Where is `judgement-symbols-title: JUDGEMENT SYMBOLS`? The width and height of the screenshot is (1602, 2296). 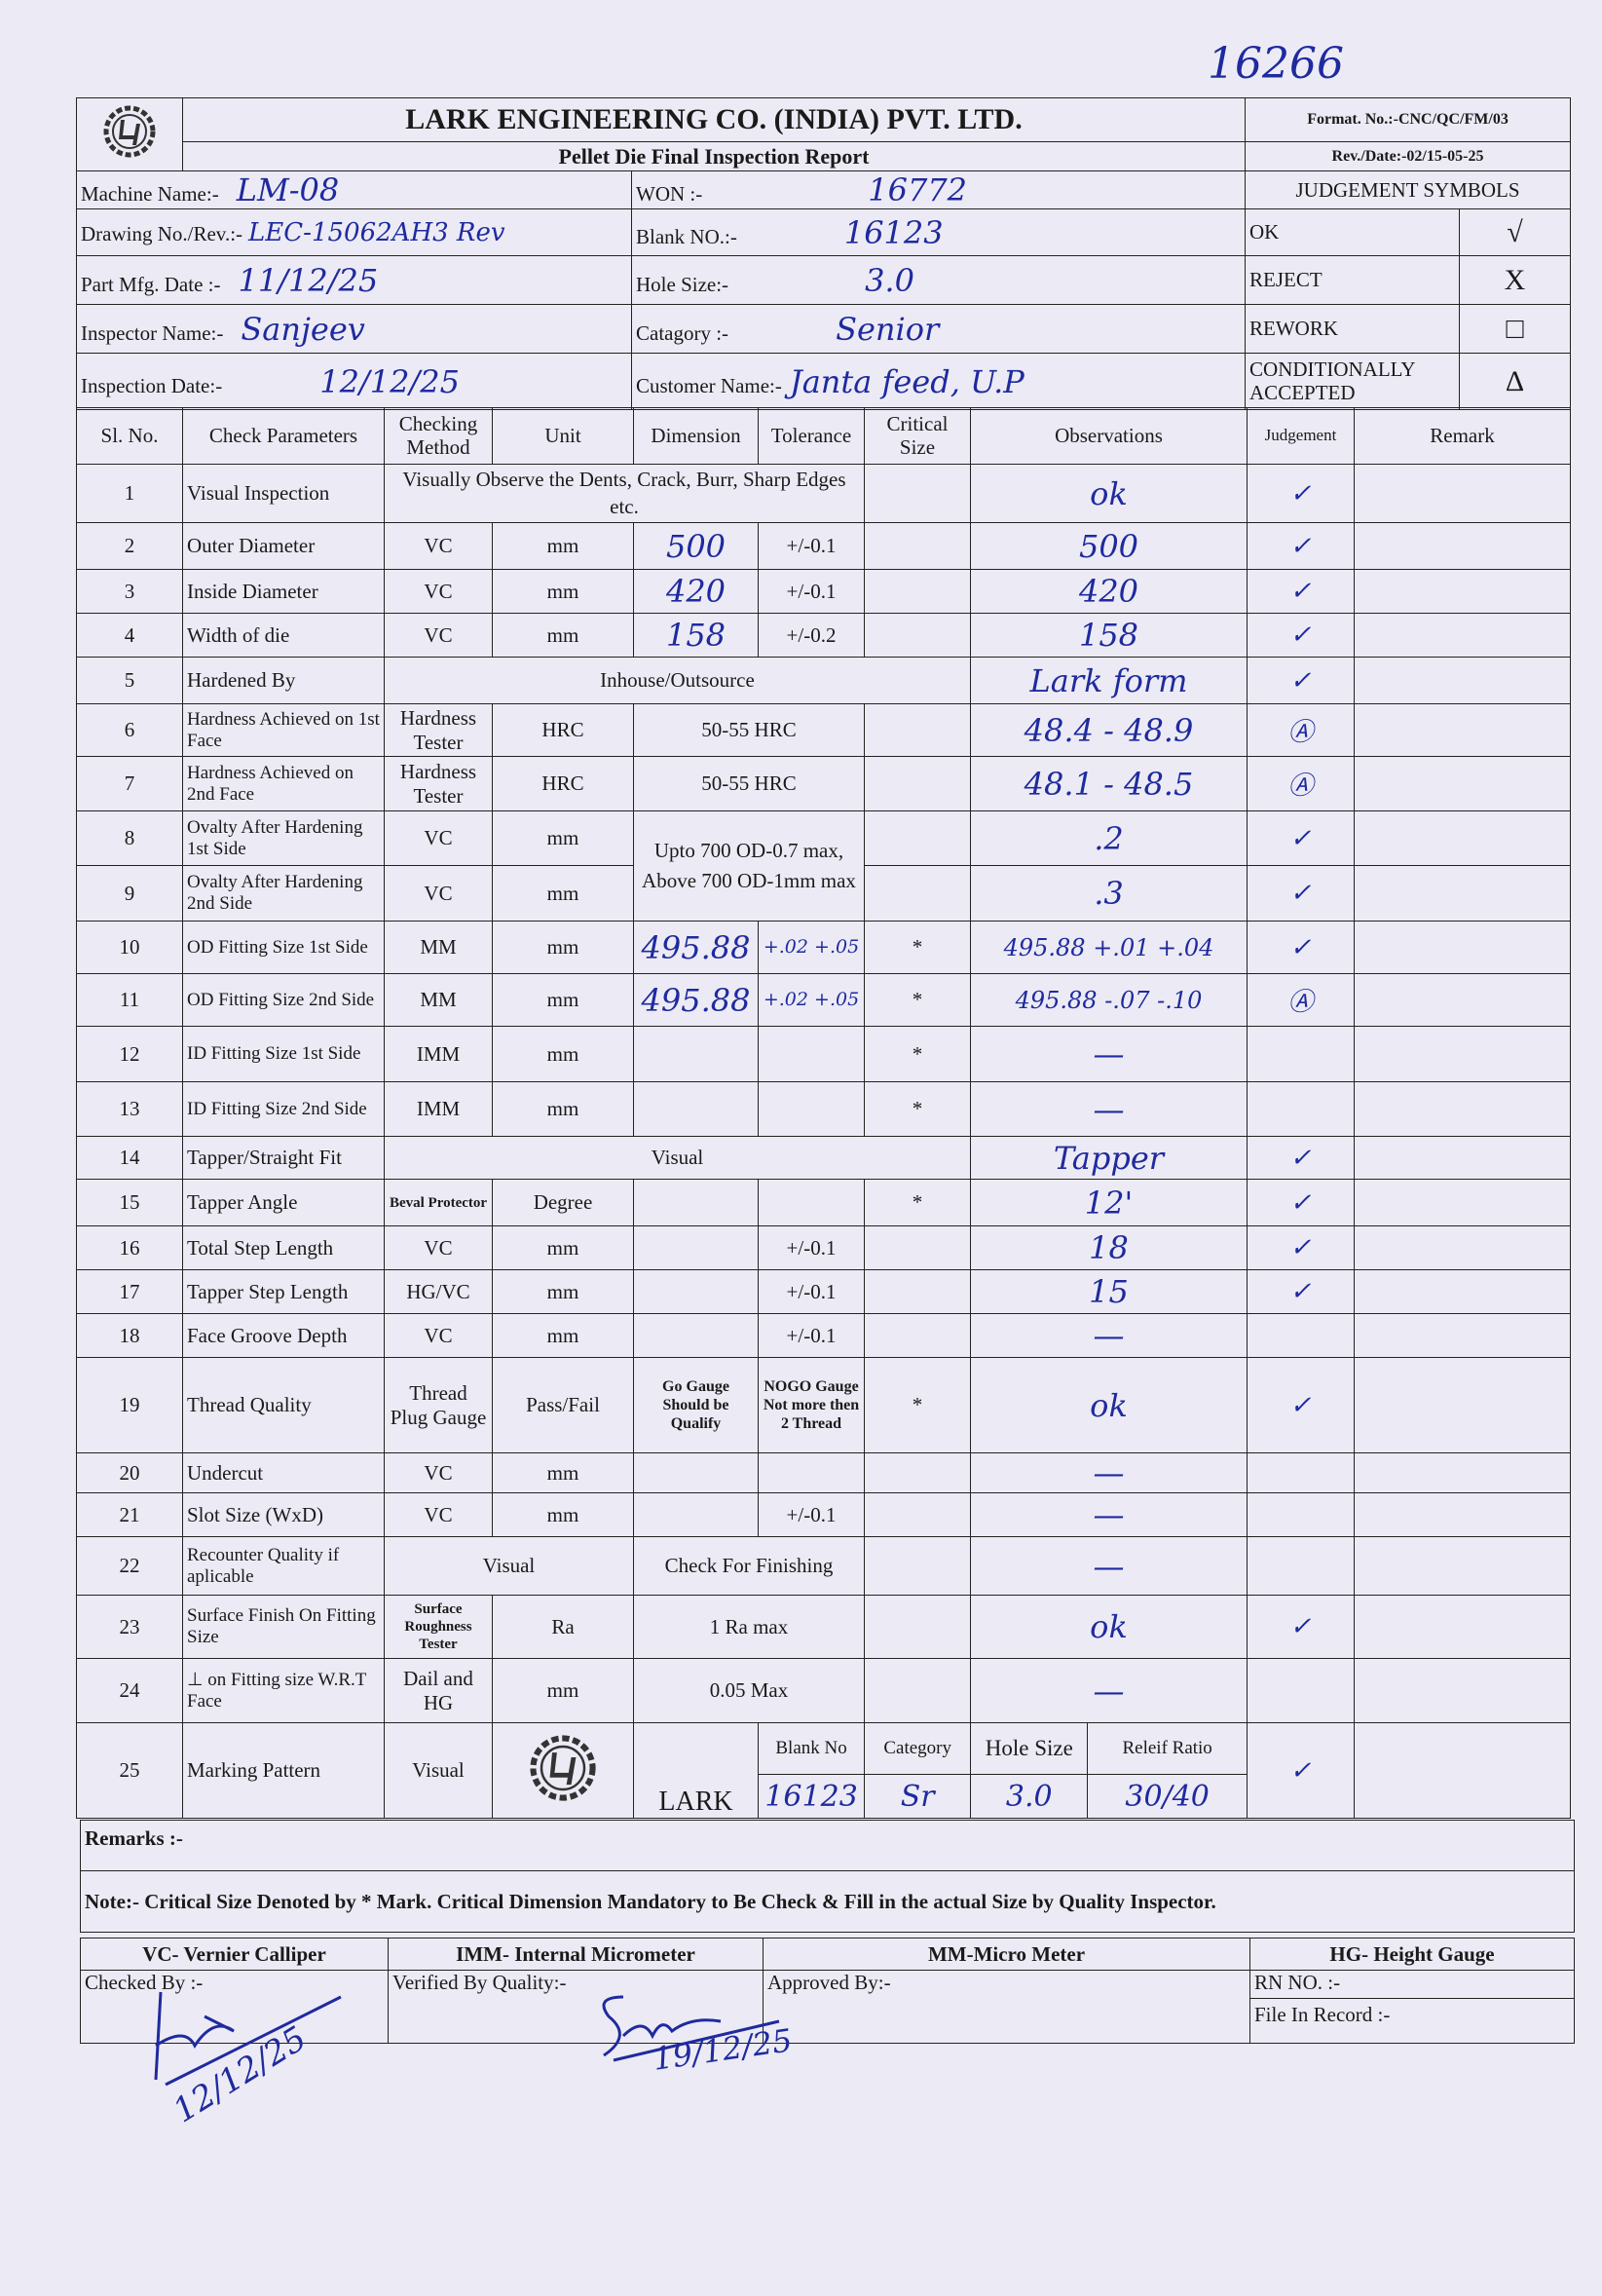
judgement-symbols-title: JUDGEMENT SYMBOLS is located at coordinates (1408, 189).